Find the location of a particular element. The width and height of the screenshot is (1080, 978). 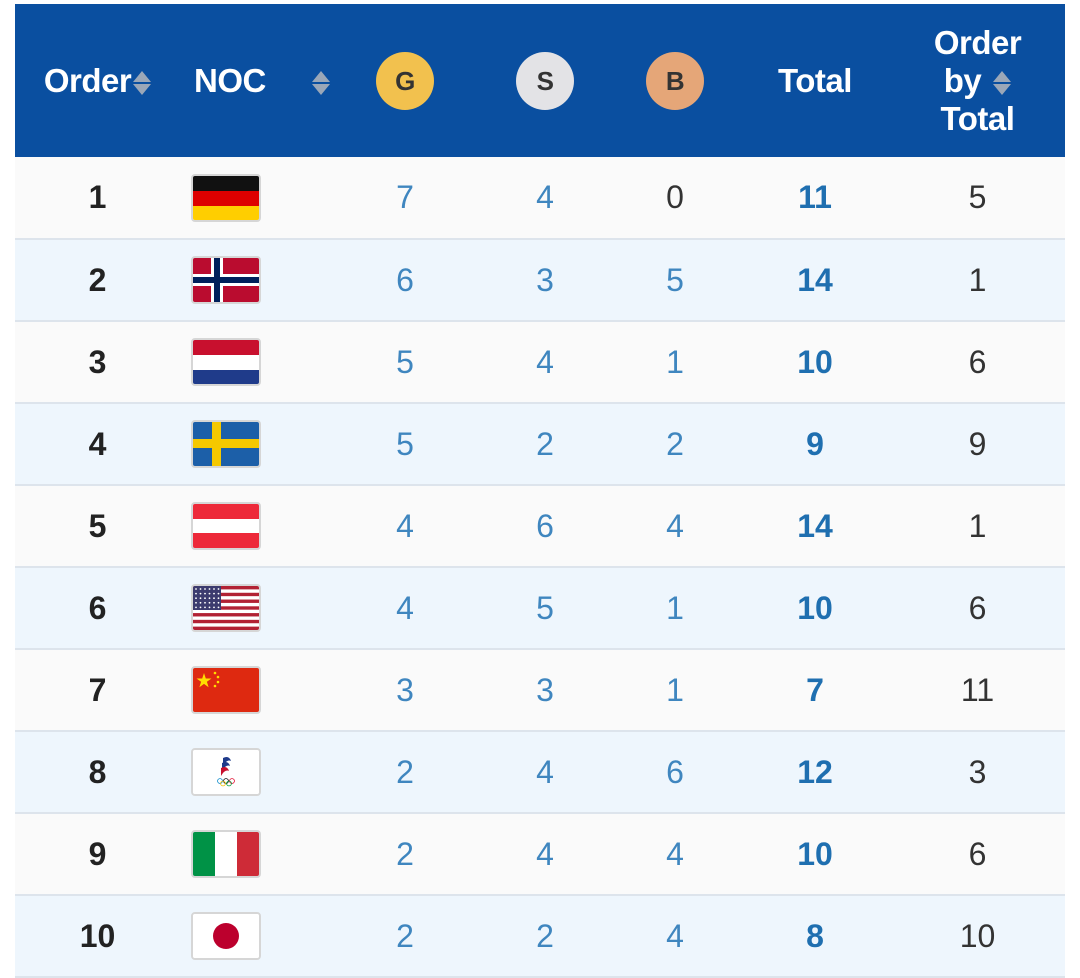

noc-column-header: NOC is located at coordinates (255, 80).